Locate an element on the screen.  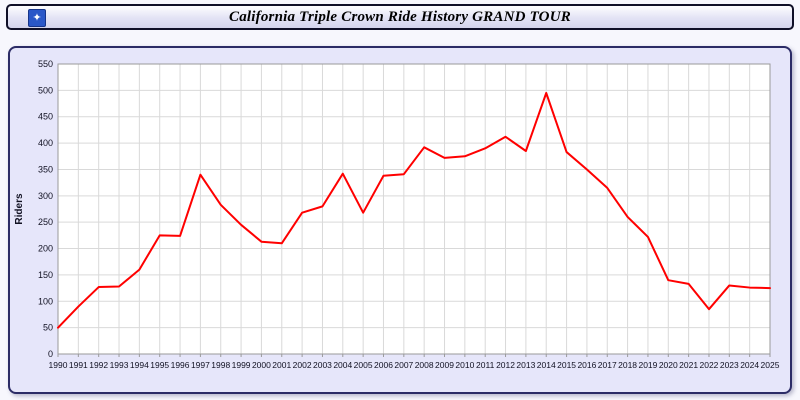
svg-text: 1995 is located at coordinates (159, 365).